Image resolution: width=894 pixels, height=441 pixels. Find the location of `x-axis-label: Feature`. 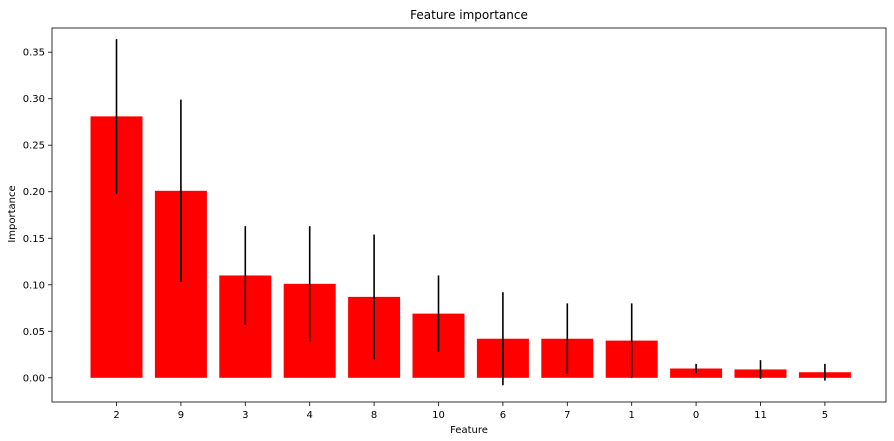

x-axis-label: Feature is located at coordinates (469, 430).